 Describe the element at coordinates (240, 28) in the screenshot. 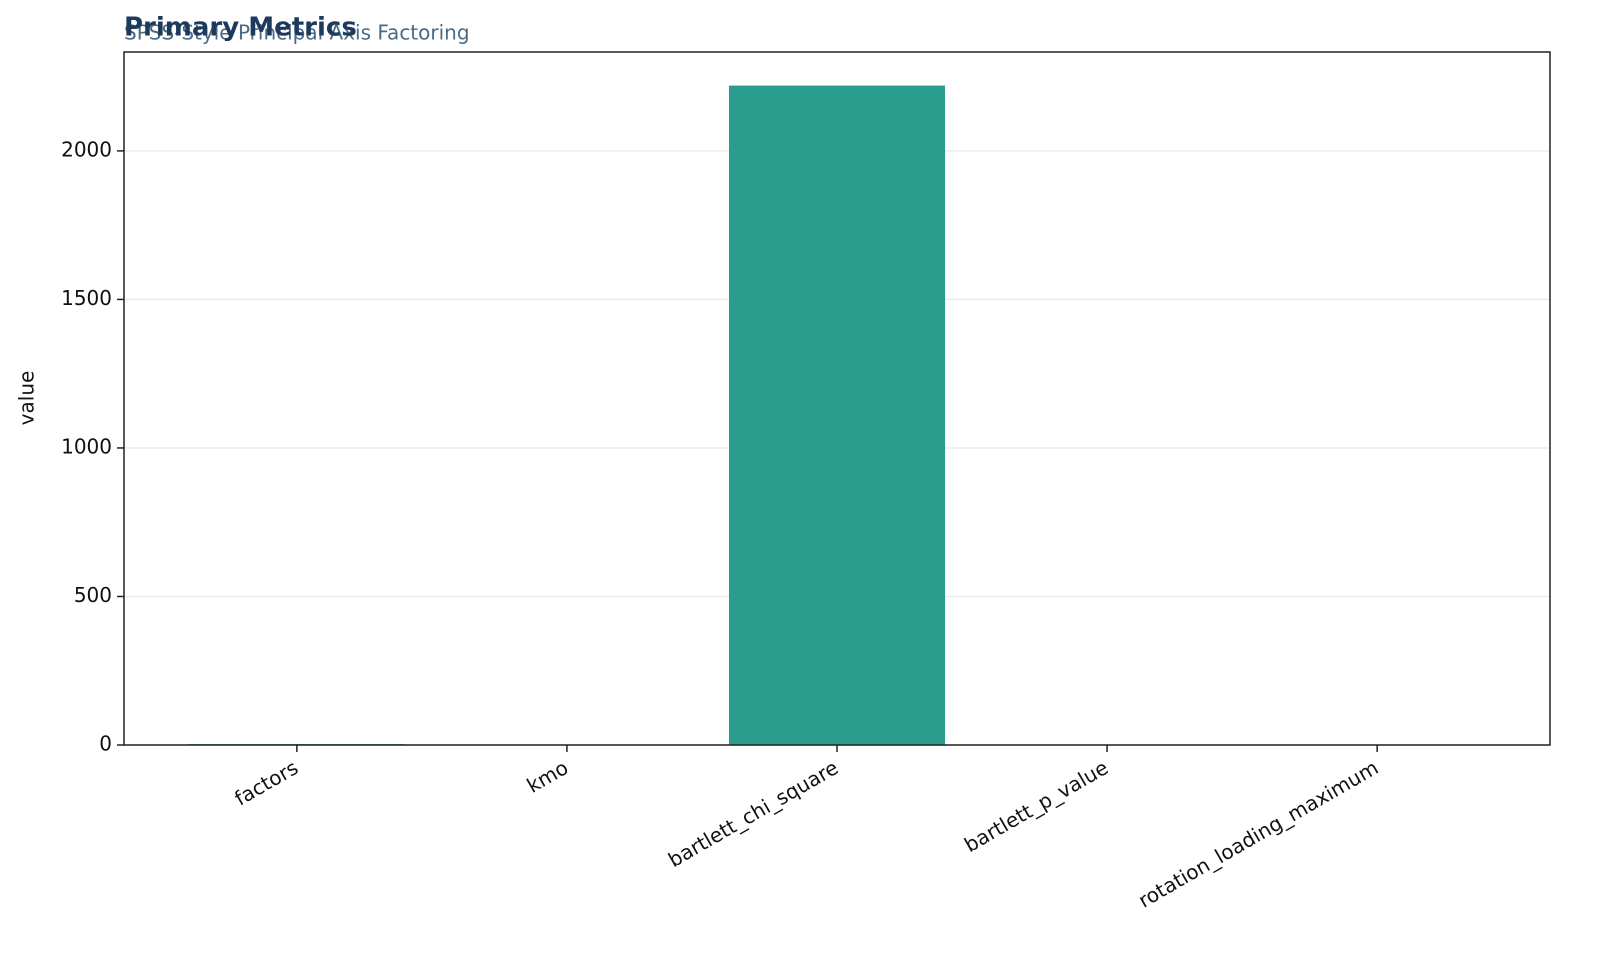

I see `chart-title: Primary Metrics` at that location.